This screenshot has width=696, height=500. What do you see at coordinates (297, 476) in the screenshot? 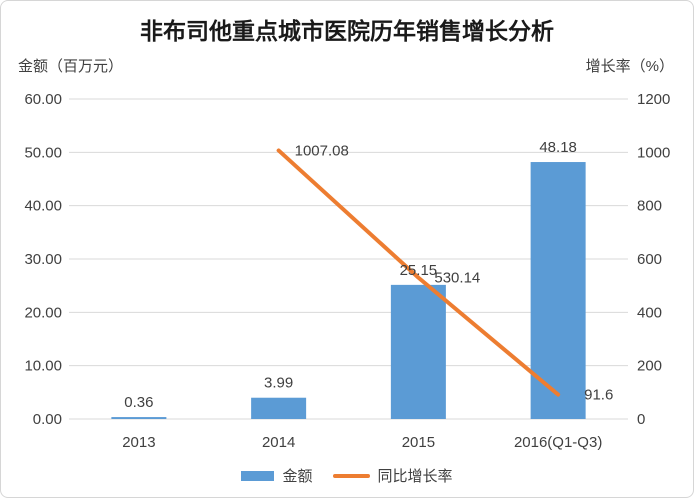
I see `legend-label-amount: 金额` at bounding box center [297, 476].